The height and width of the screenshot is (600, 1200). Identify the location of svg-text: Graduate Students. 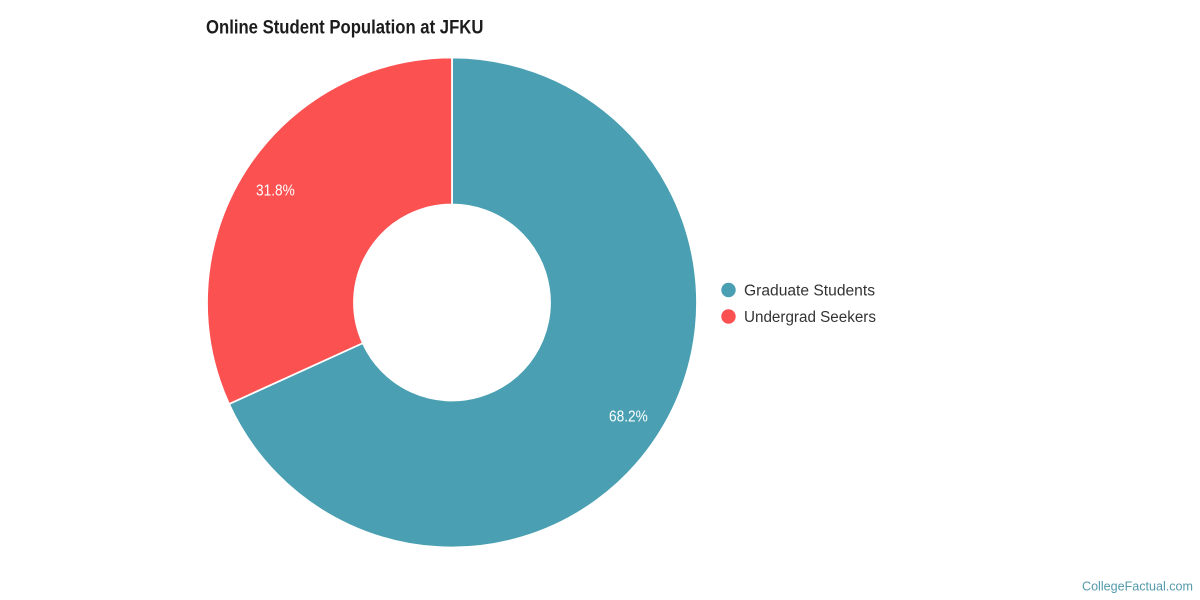
(809, 291).